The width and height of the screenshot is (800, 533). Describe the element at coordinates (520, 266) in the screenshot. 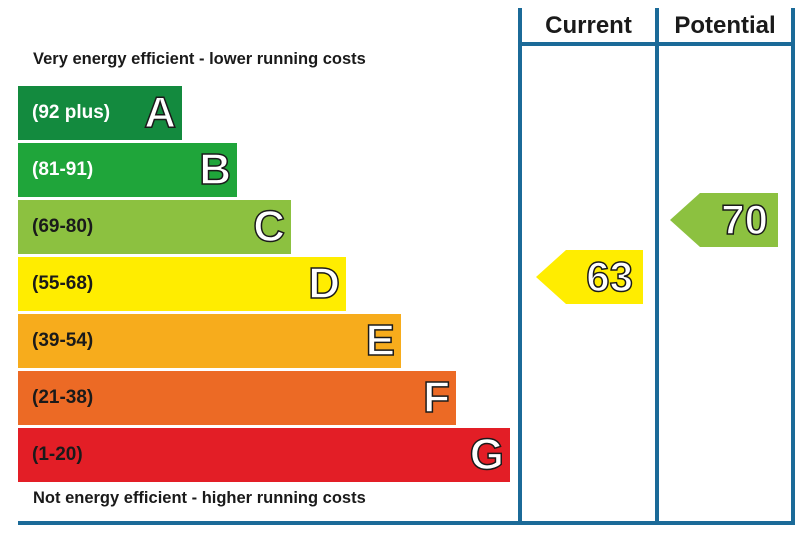

I see `current-left-divider` at that location.